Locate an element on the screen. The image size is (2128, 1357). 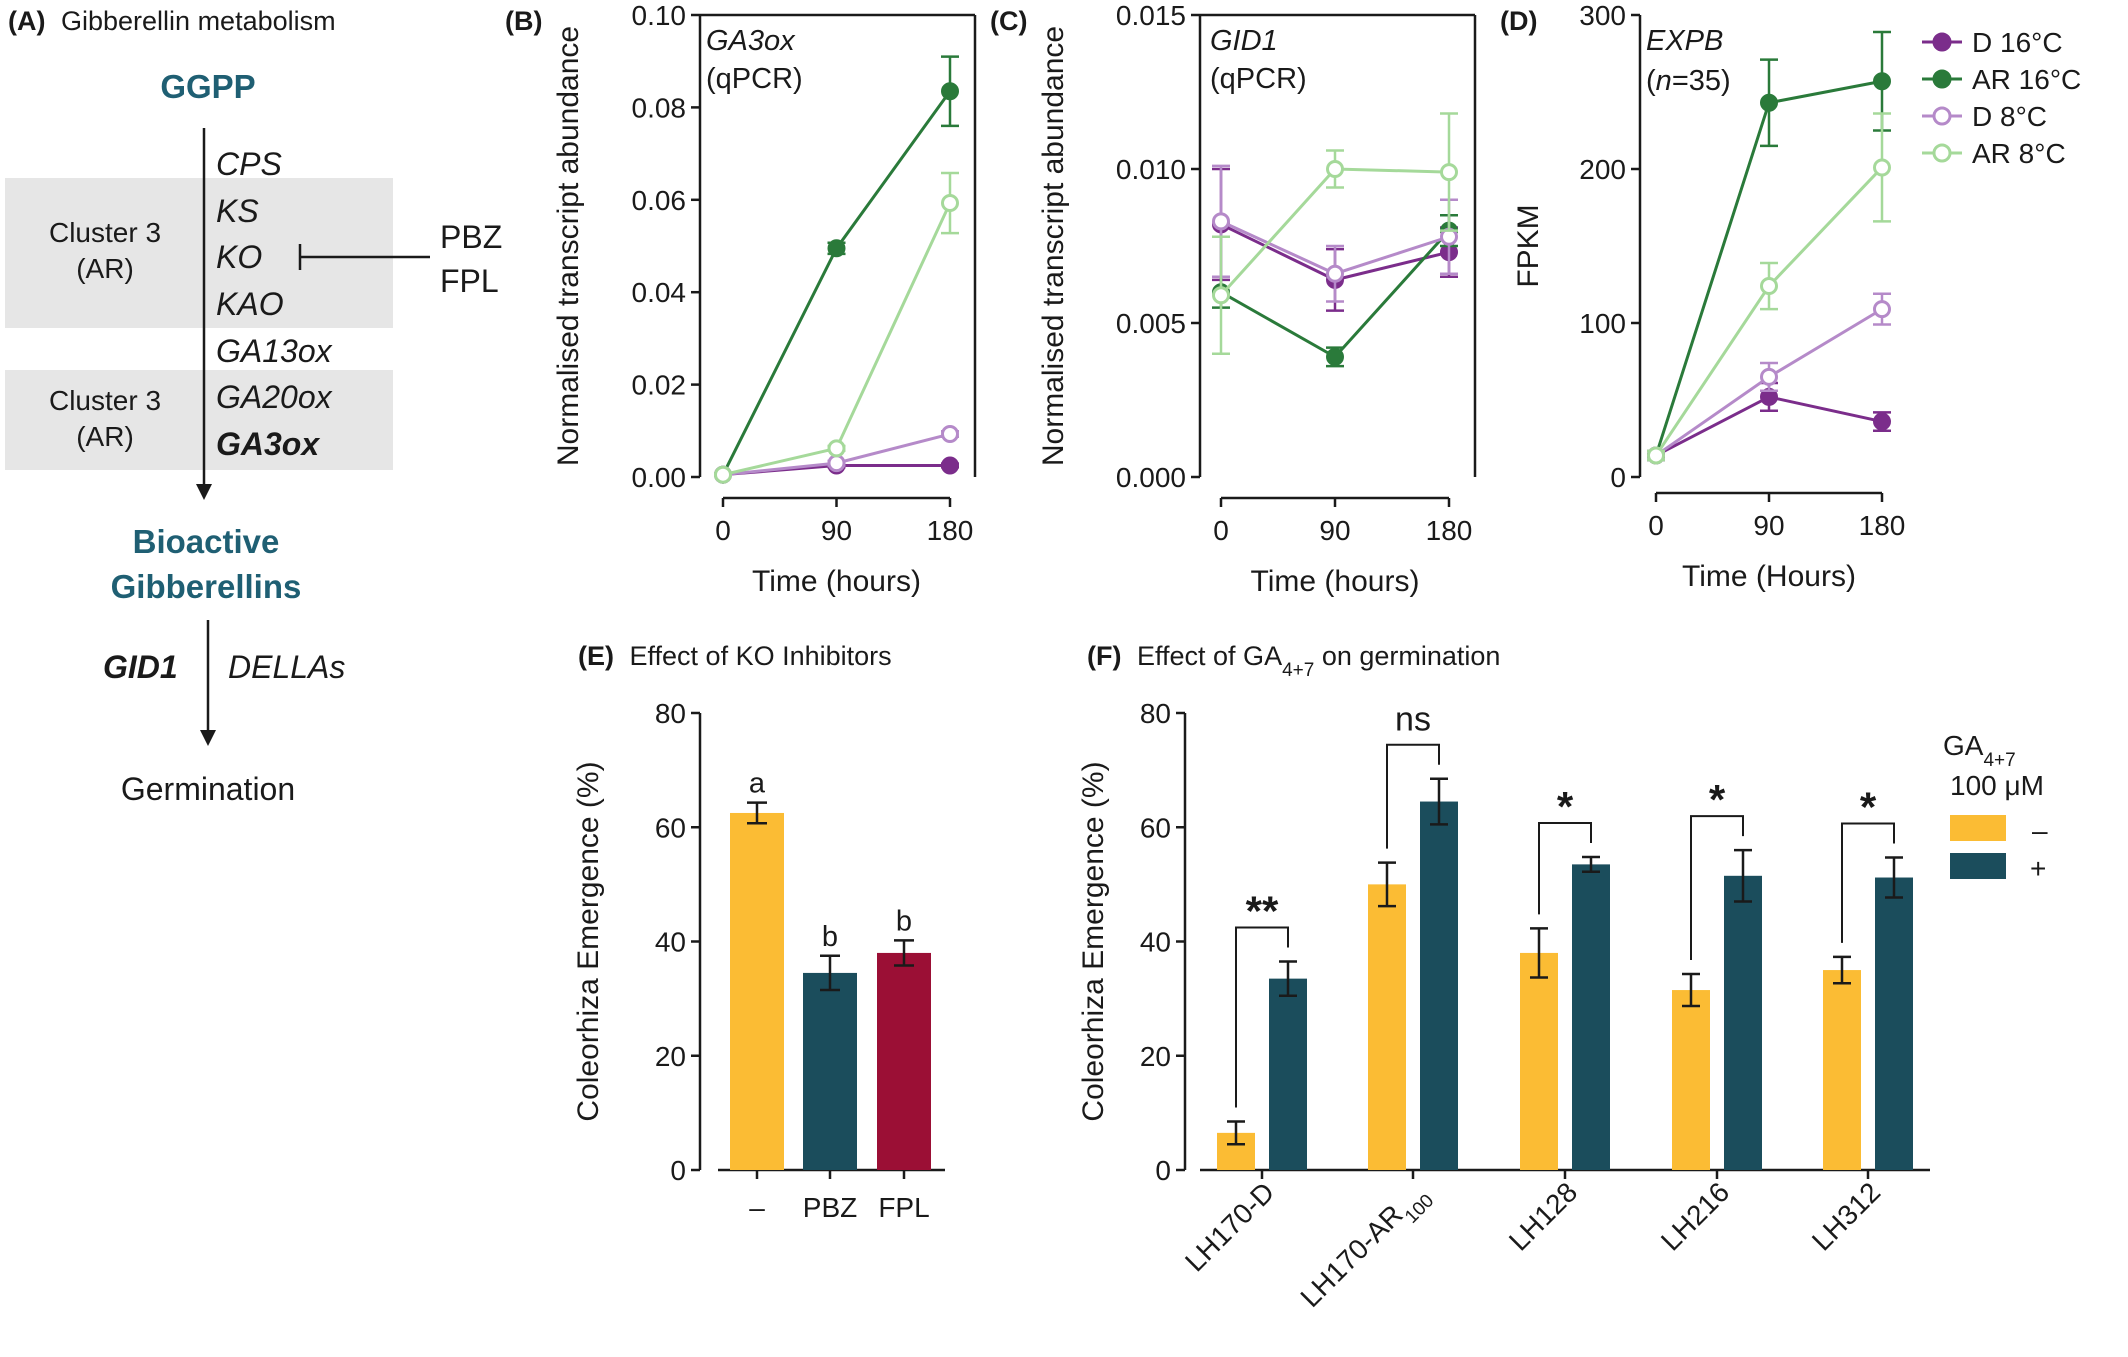
bar-legend-swatch-plus is located at coordinates (1978, 866).